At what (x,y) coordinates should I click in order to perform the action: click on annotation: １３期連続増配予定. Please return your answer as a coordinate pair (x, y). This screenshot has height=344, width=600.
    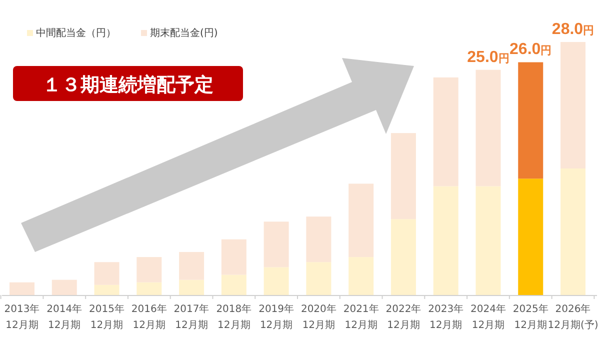
    Looking at the image, I should click on (128, 85).